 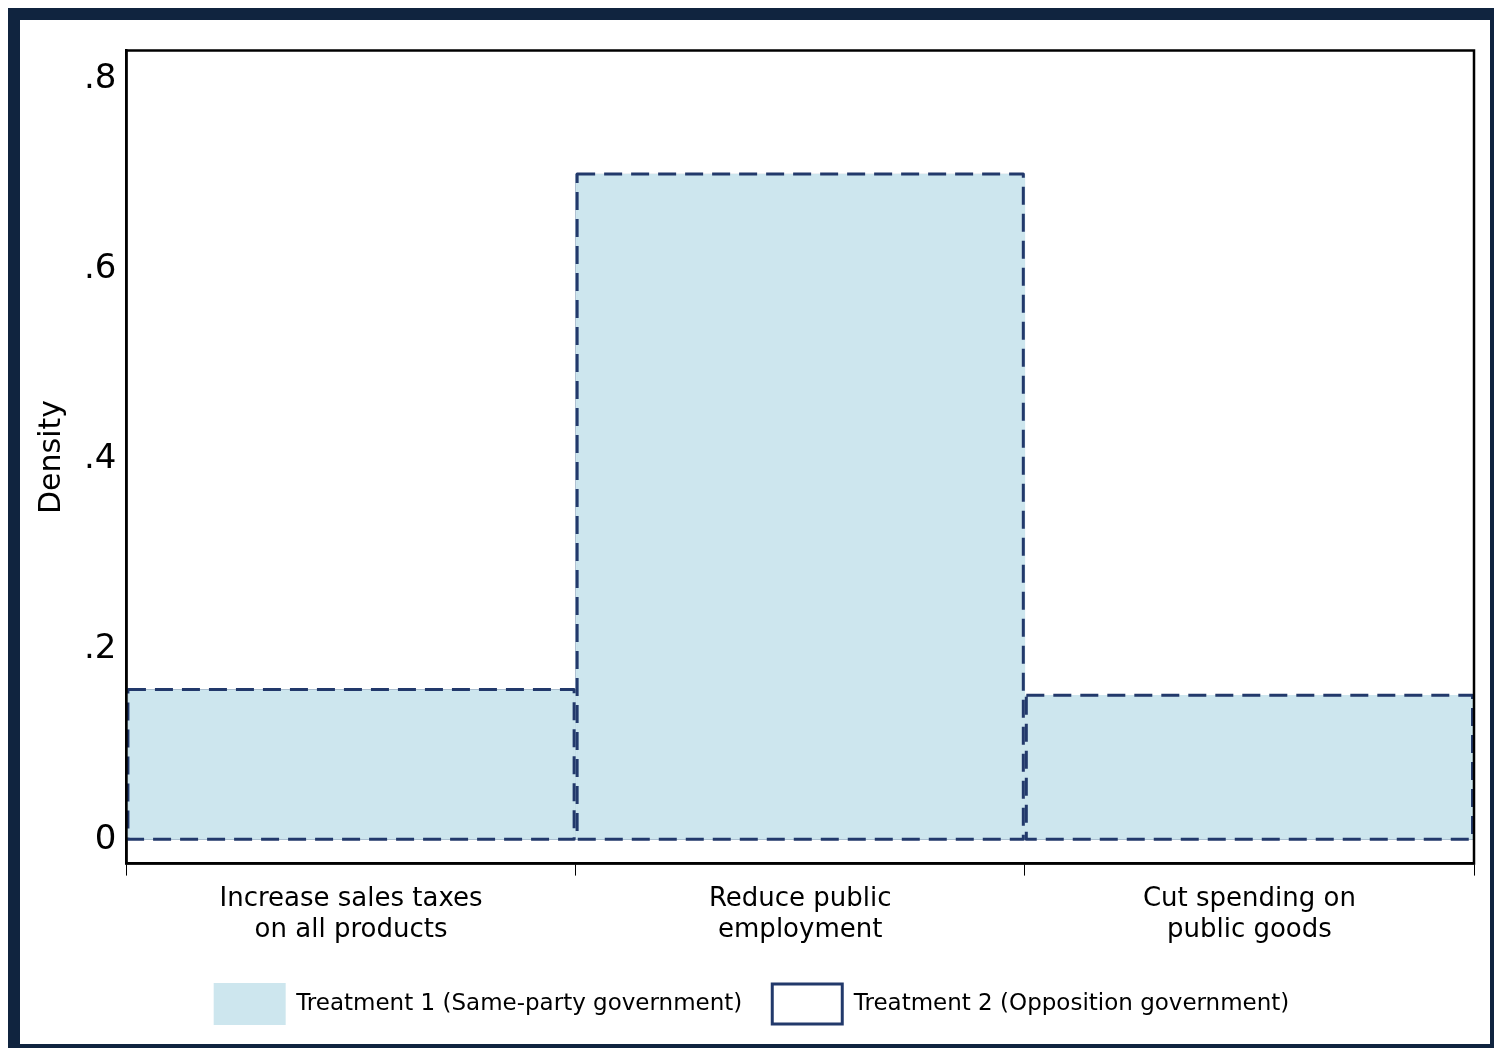 What do you see at coordinates (100, 646) in the screenshot?
I see `y-tick-label: .2` at bounding box center [100, 646].